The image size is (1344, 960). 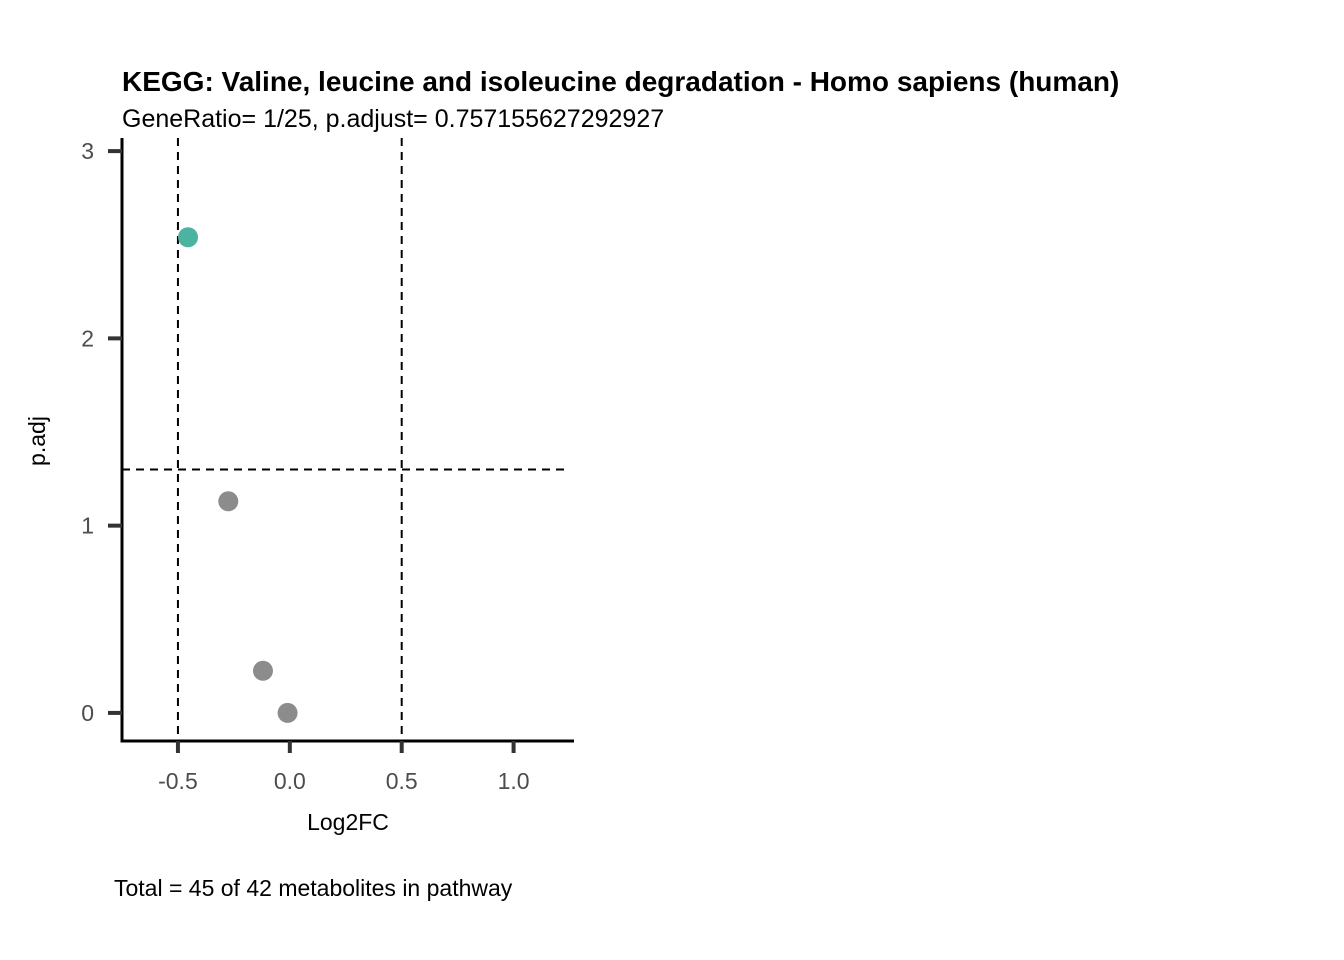 I want to click on chart-caption: Total = 45 of 42 metabolites in pathway, so click(x=313, y=888).